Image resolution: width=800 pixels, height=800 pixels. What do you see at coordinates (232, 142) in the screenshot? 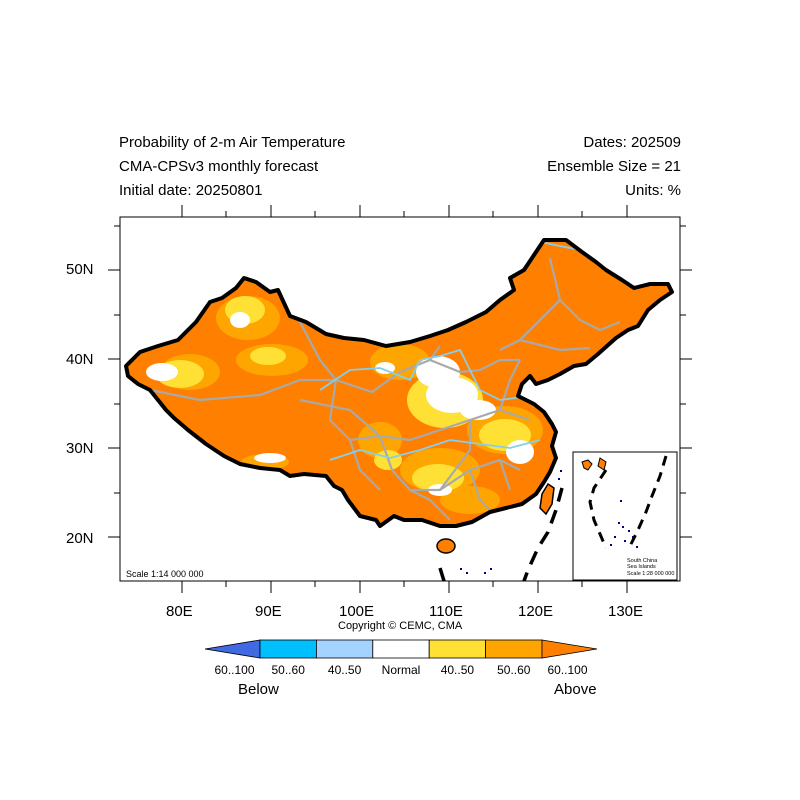
I see `title-line-1: Probability of 2-m Air Temperature` at bounding box center [232, 142].